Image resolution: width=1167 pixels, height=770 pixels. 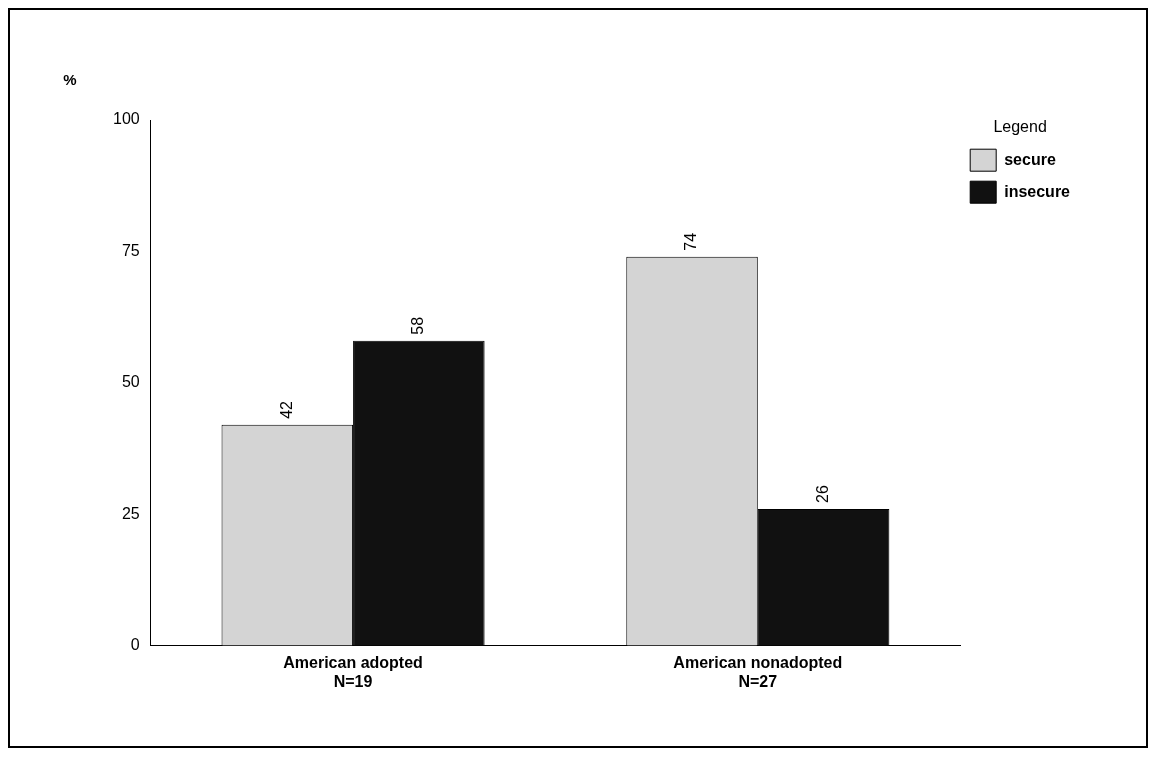 What do you see at coordinates (130, 250) in the screenshot?
I see `y-tick-label: 75` at bounding box center [130, 250].